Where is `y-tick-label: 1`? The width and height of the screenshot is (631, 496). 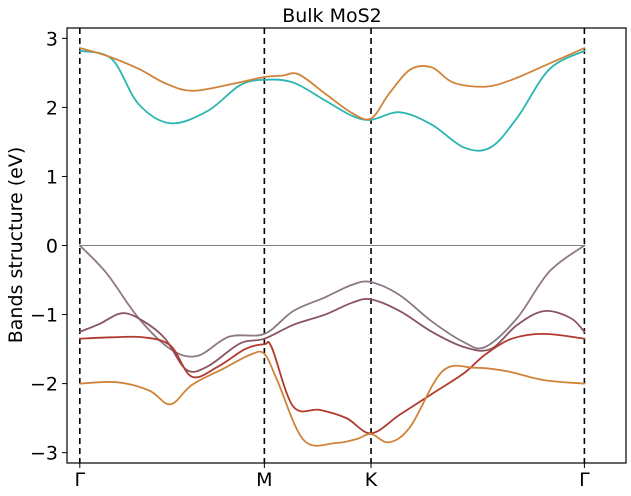 y-tick-label: 1 is located at coordinates (52, 177).